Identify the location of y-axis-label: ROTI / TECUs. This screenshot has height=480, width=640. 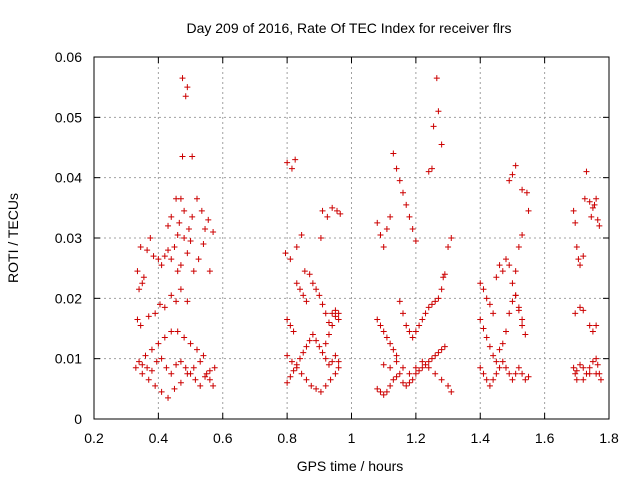
(13, 238).